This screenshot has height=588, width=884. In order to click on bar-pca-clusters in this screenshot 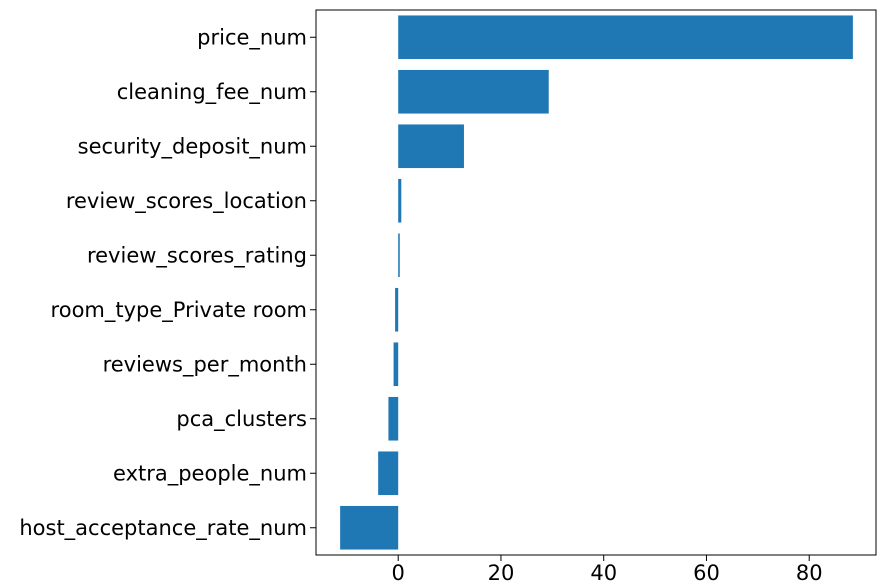, I will do `click(393, 418)`.